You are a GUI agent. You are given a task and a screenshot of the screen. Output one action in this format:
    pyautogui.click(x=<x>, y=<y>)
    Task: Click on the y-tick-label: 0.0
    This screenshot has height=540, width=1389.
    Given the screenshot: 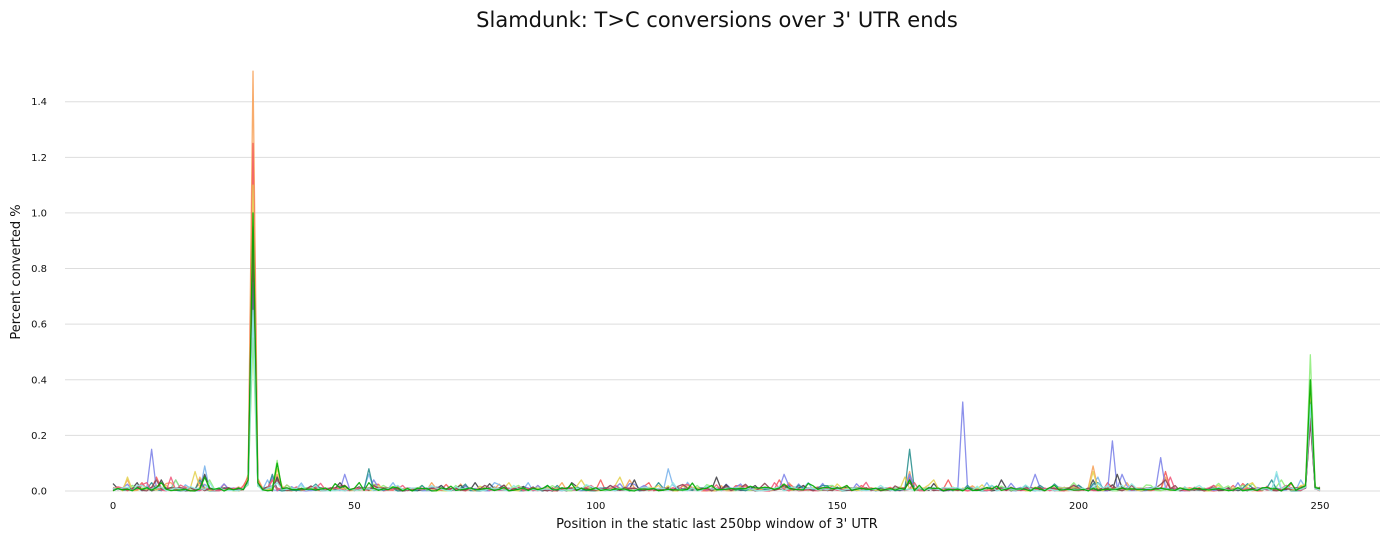 What is the action you would take?
    pyautogui.click(x=39, y=492)
    